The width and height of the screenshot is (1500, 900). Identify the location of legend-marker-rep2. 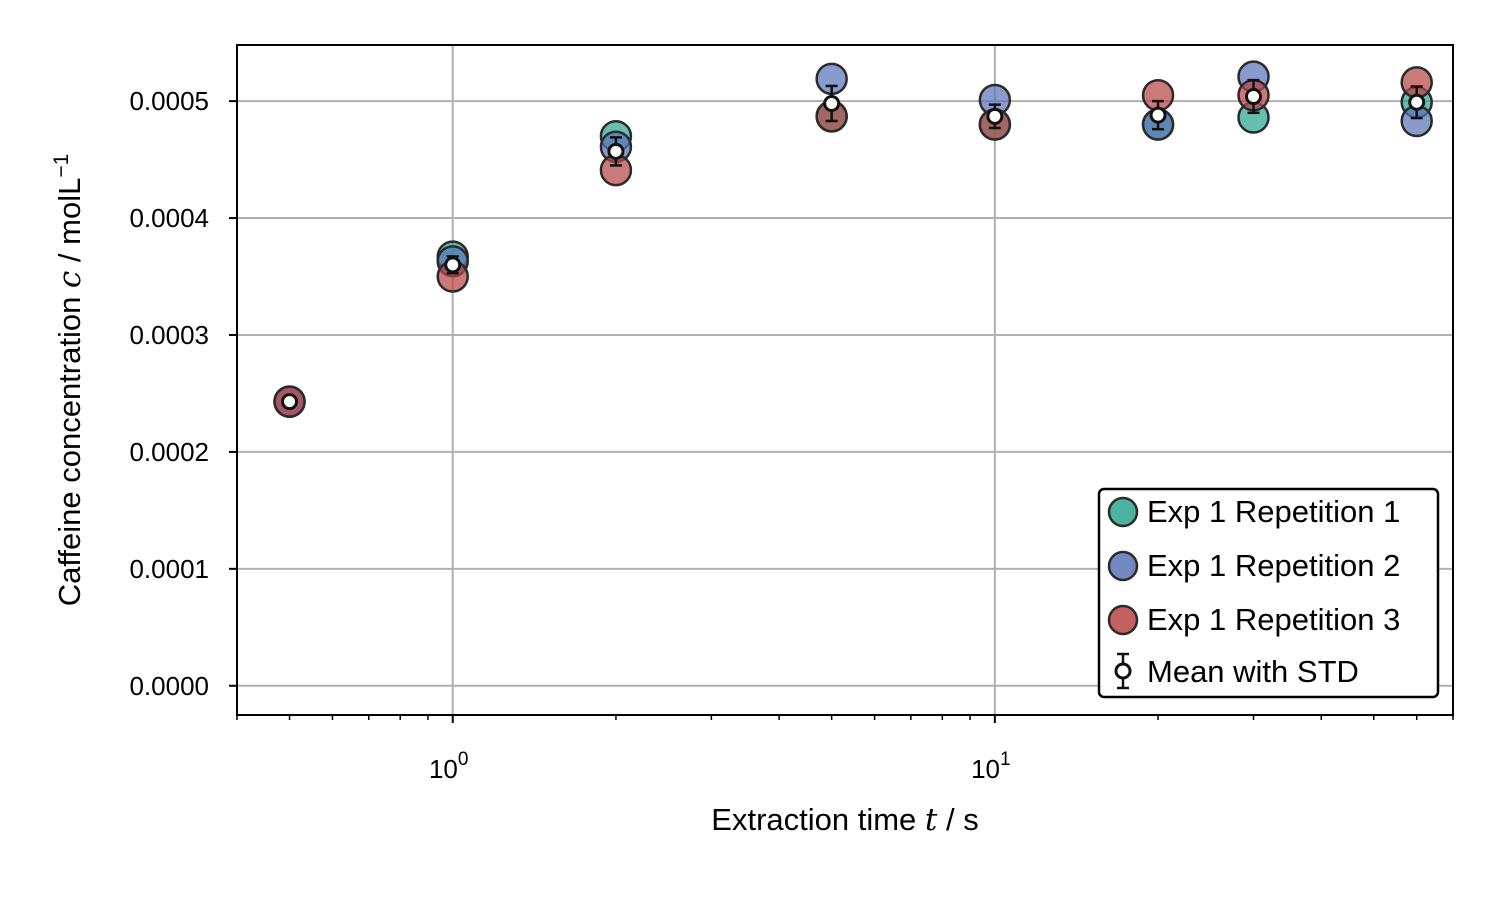
(1123, 566).